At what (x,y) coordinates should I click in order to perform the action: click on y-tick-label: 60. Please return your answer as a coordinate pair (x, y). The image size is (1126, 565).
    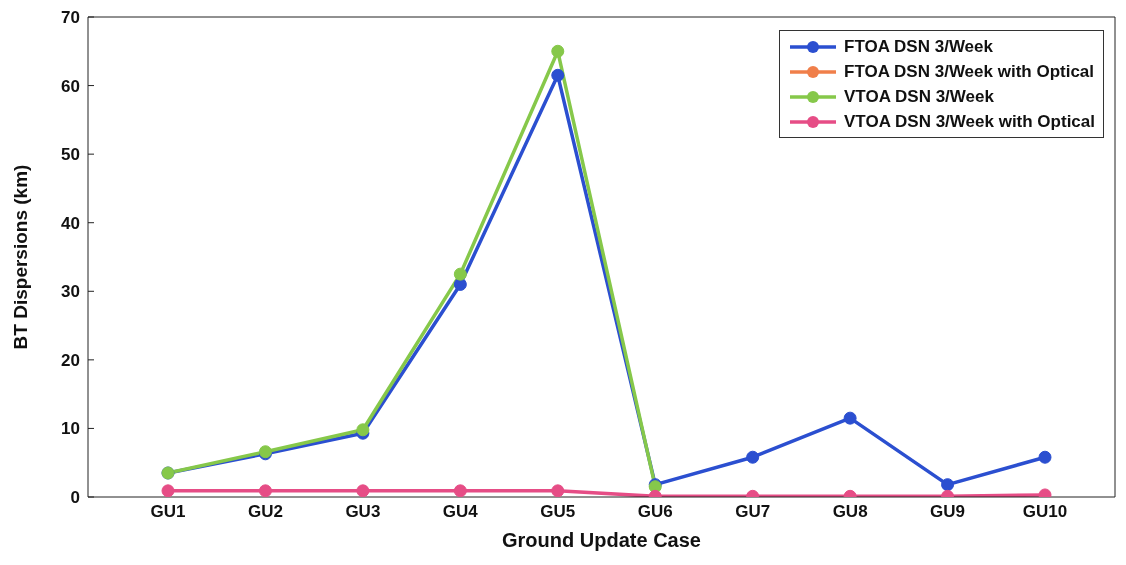
    Looking at the image, I should click on (70, 86).